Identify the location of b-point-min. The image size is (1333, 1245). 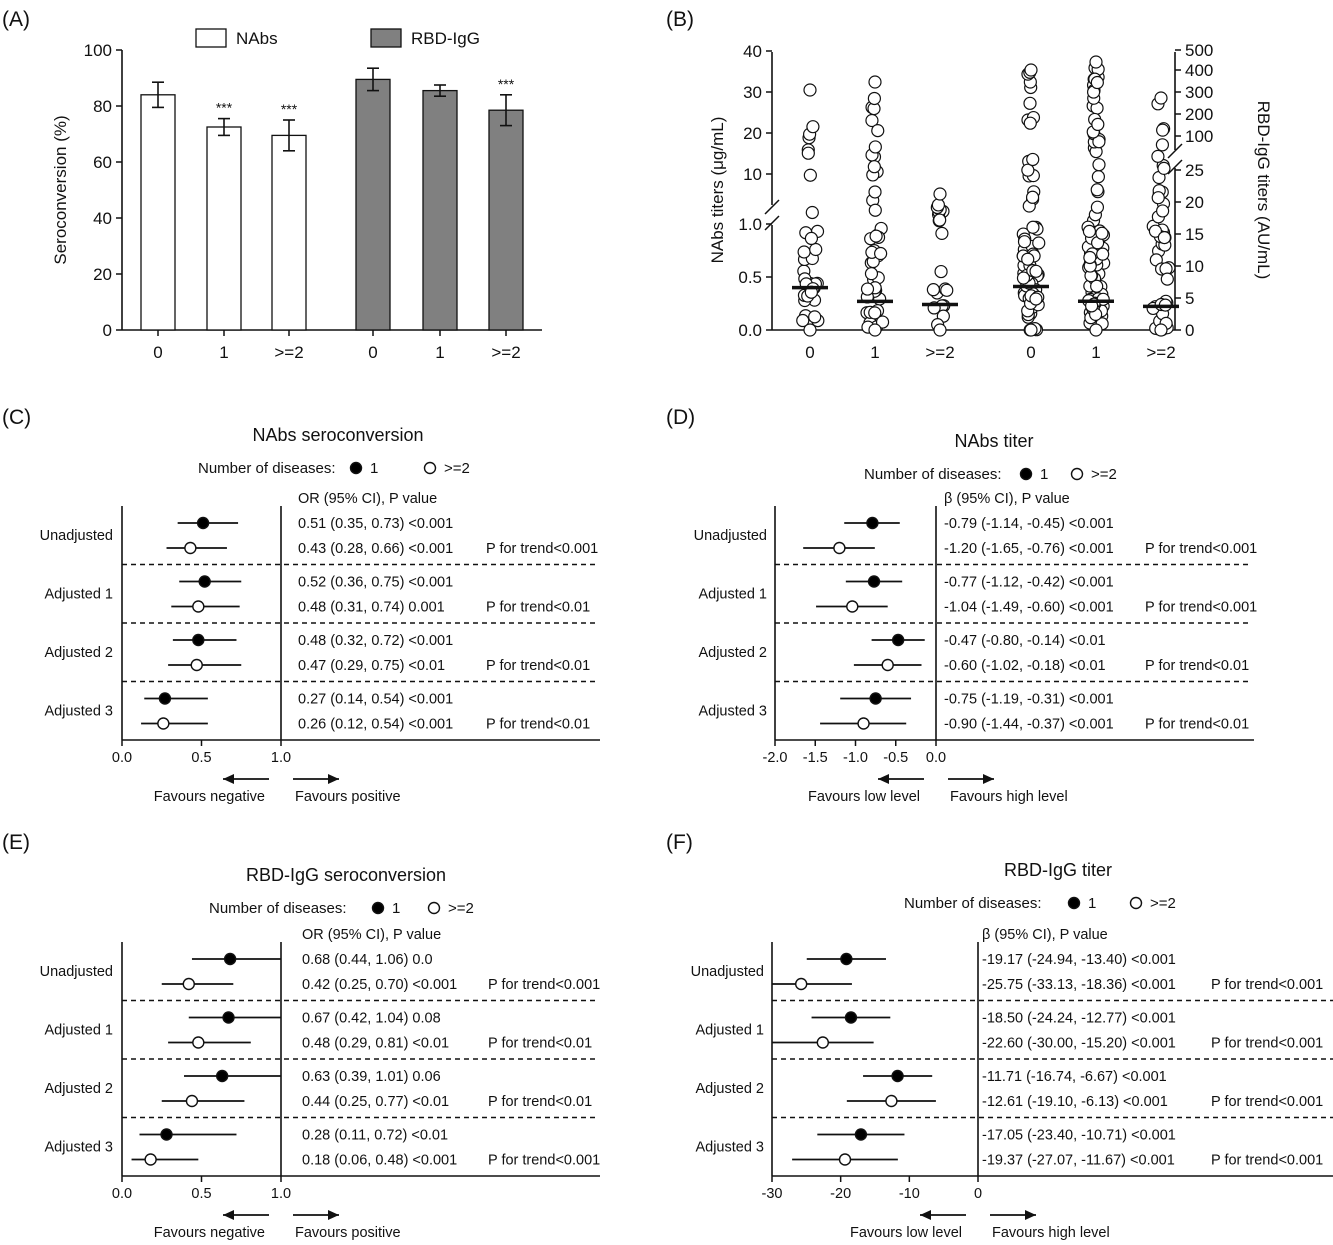
(1031, 330).